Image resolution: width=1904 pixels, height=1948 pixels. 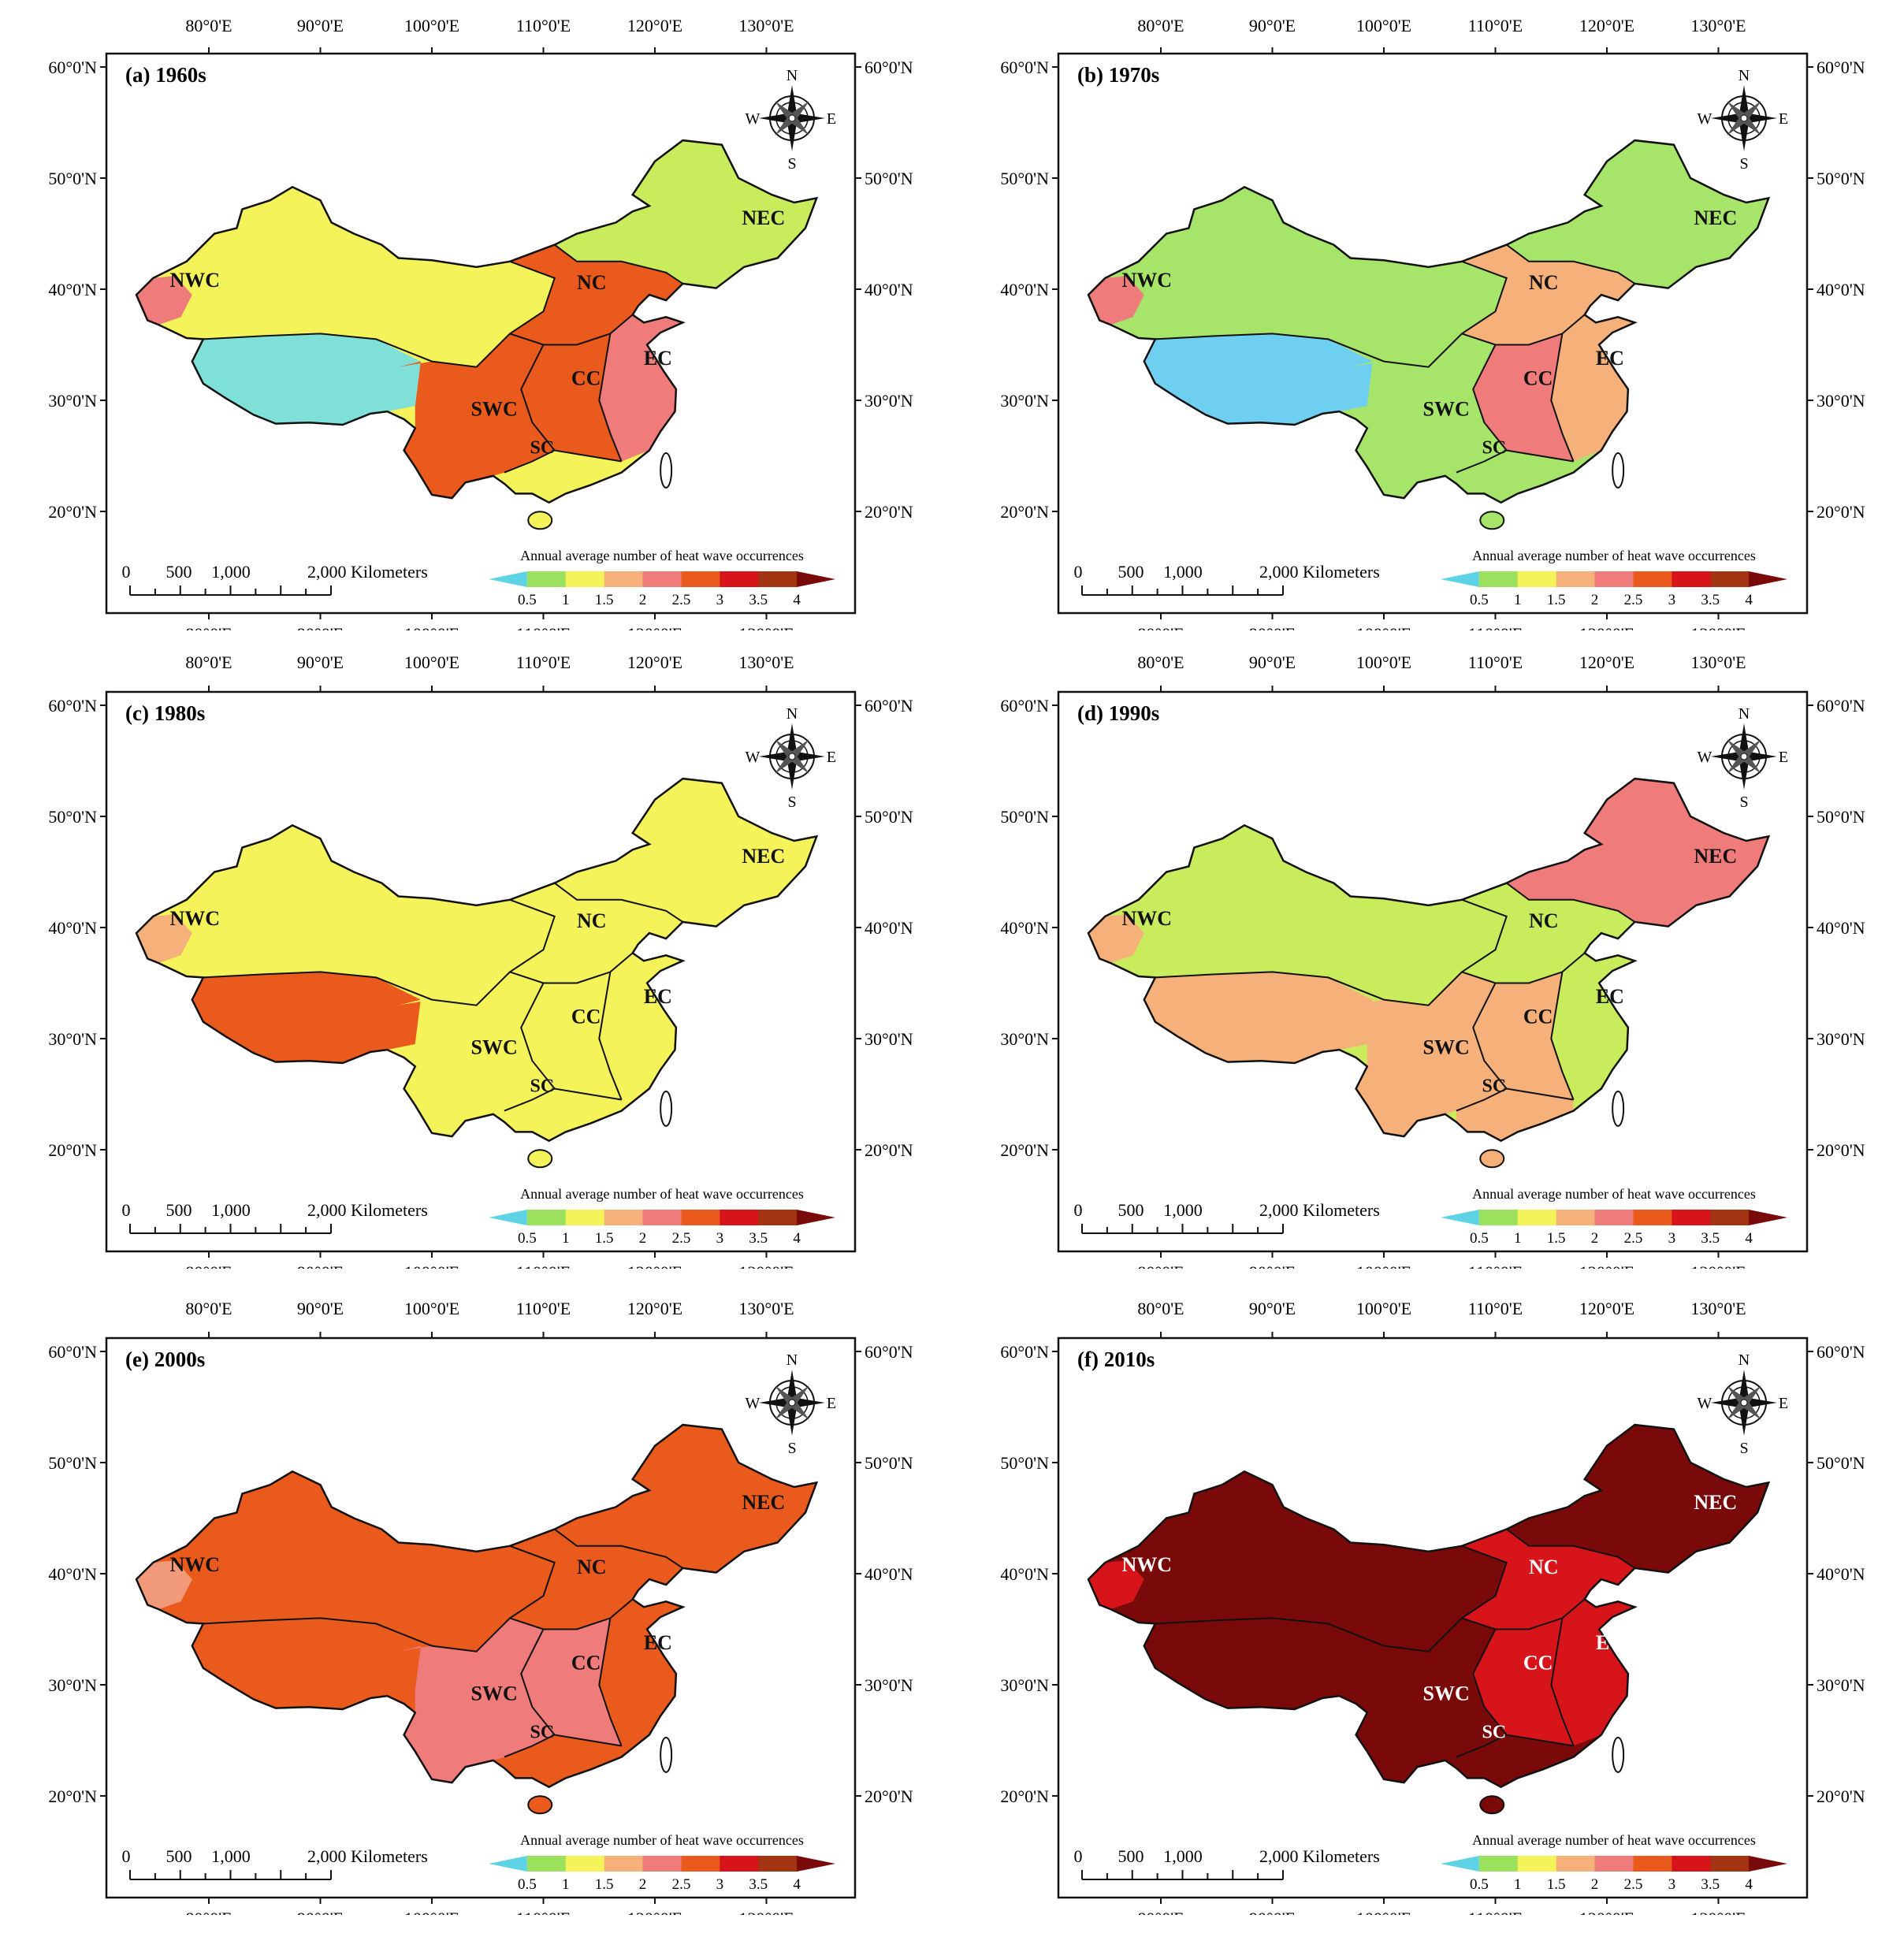 I want to click on lat-label-left: 40°0'N, so click(x=1024, y=1574).